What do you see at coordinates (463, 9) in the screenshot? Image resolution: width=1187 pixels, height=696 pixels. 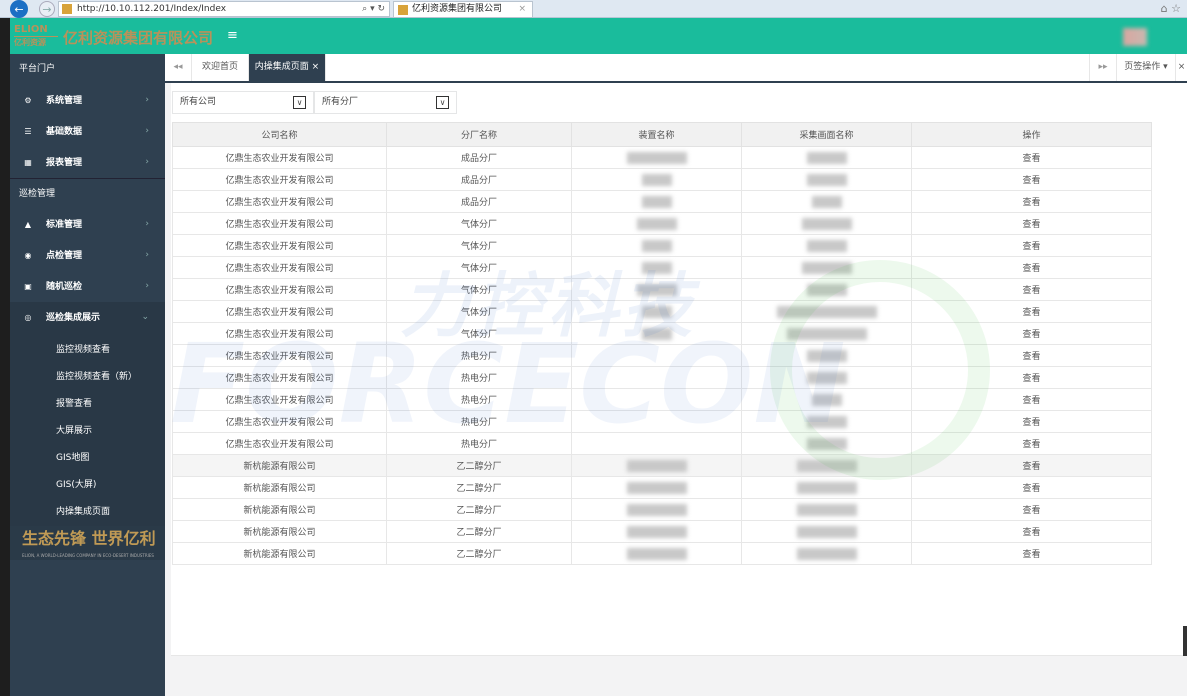 I see `browser-tab: 亿利资源集团有限公司 ×` at bounding box center [463, 9].